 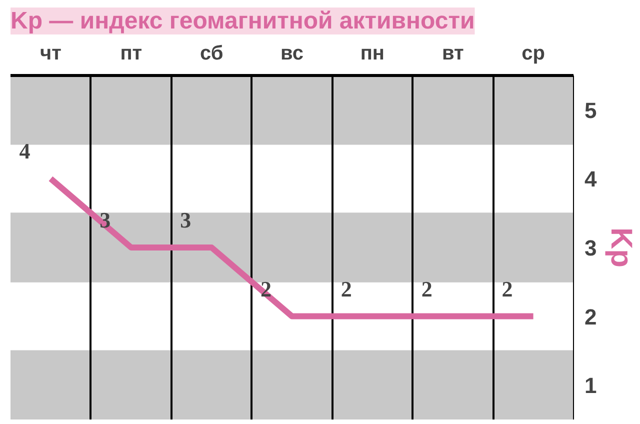 I want to click on data-label: 3, so click(x=186, y=220).